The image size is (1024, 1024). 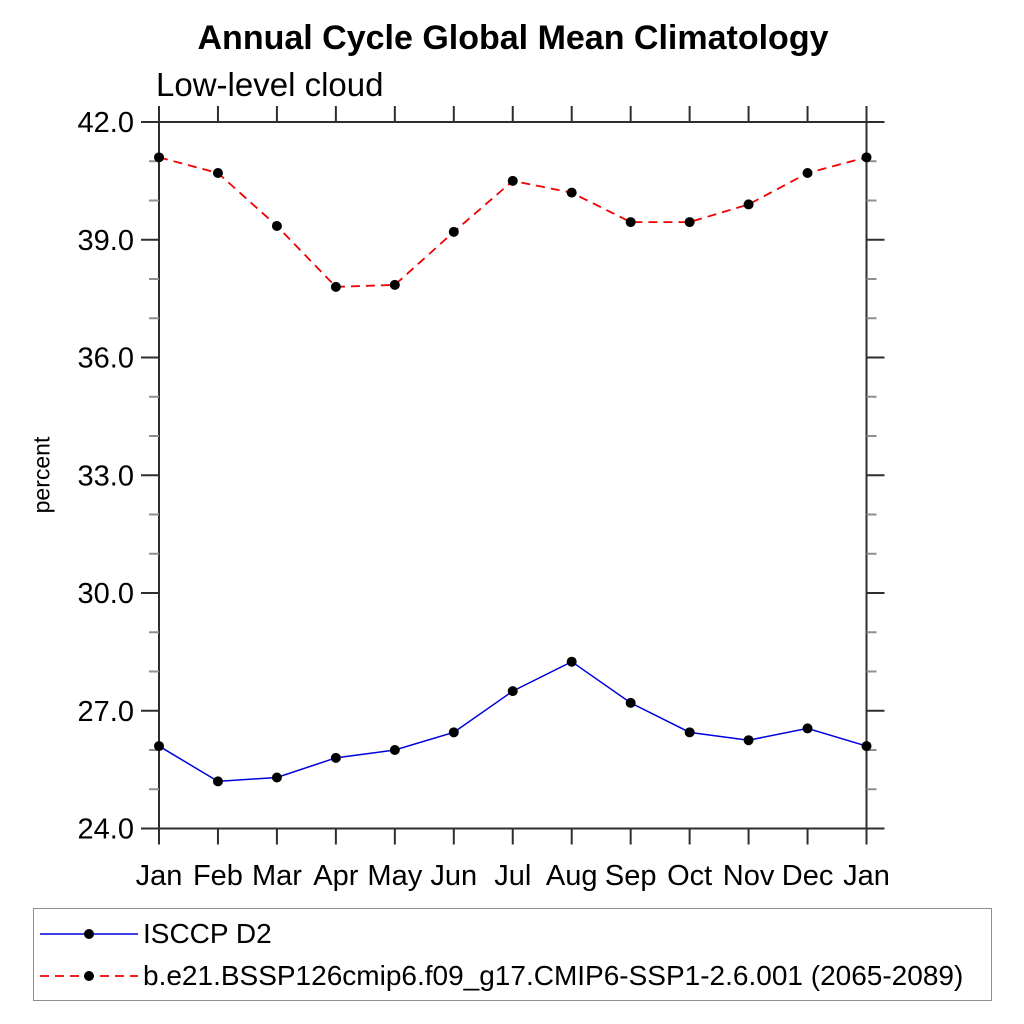 I want to click on x-tick-label: Dec, so click(x=808, y=876).